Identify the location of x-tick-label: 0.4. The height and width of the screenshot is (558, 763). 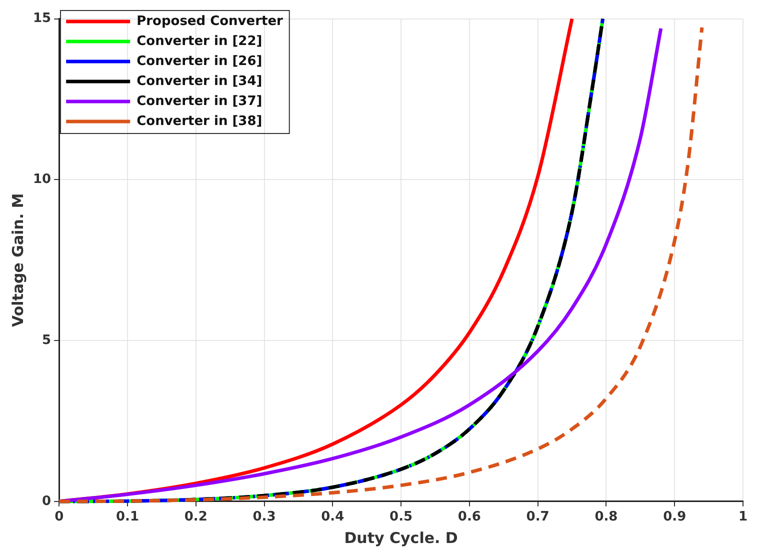
(332, 517).